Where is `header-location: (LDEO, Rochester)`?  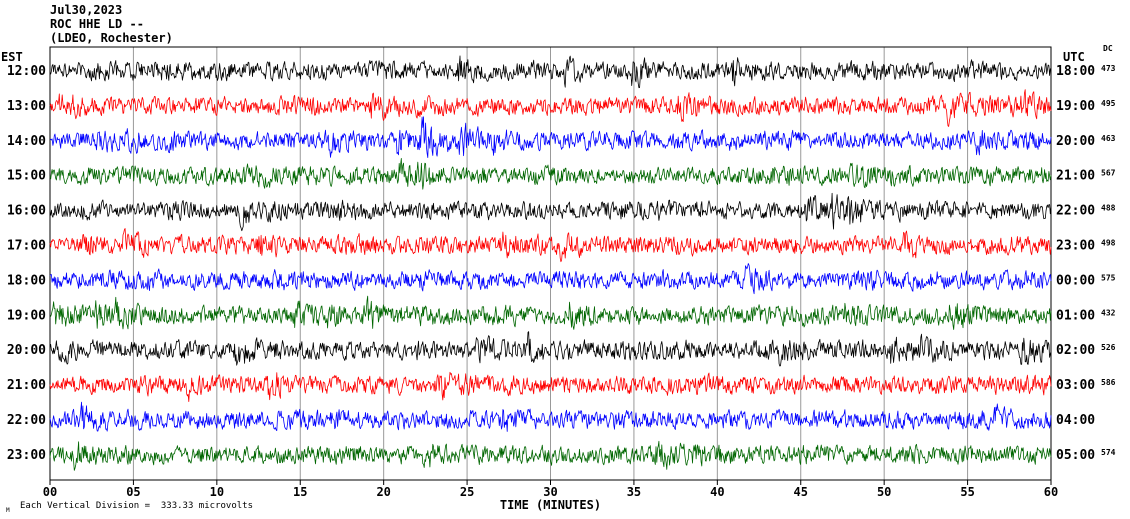 header-location: (LDEO, Rochester) is located at coordinates (111, 38).